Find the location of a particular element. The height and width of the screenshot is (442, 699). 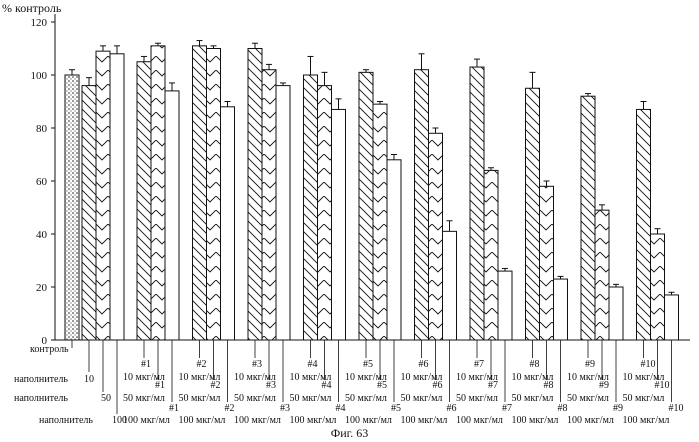

x-label-compound-4-10: #4 is located at coordinates (313, 364).